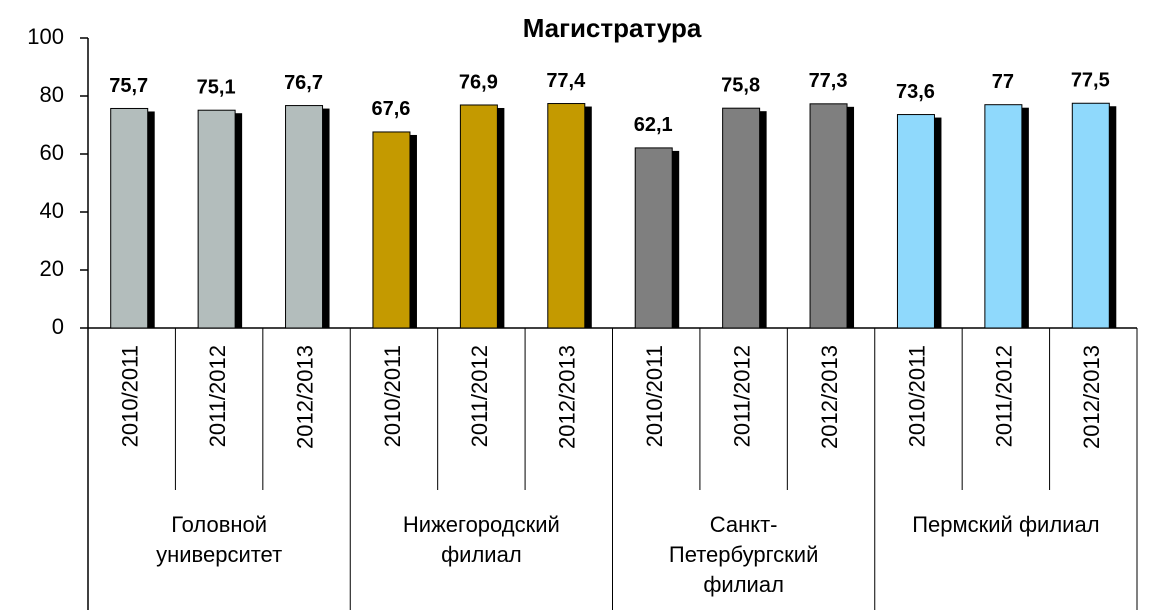 Image resolution: width=1149 pixels, height=610 pixels. What do you see at coordinates (45, 36) in the screenshot?
I see `y-tick-label: 100` at bounding box center [45, 36].